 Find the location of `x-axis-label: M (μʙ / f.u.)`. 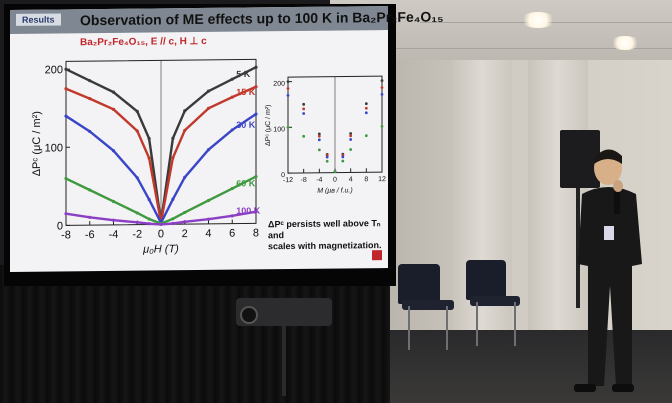

x-axis-label: M (μʙ / f.u.) is located at coordinates (334, 190).